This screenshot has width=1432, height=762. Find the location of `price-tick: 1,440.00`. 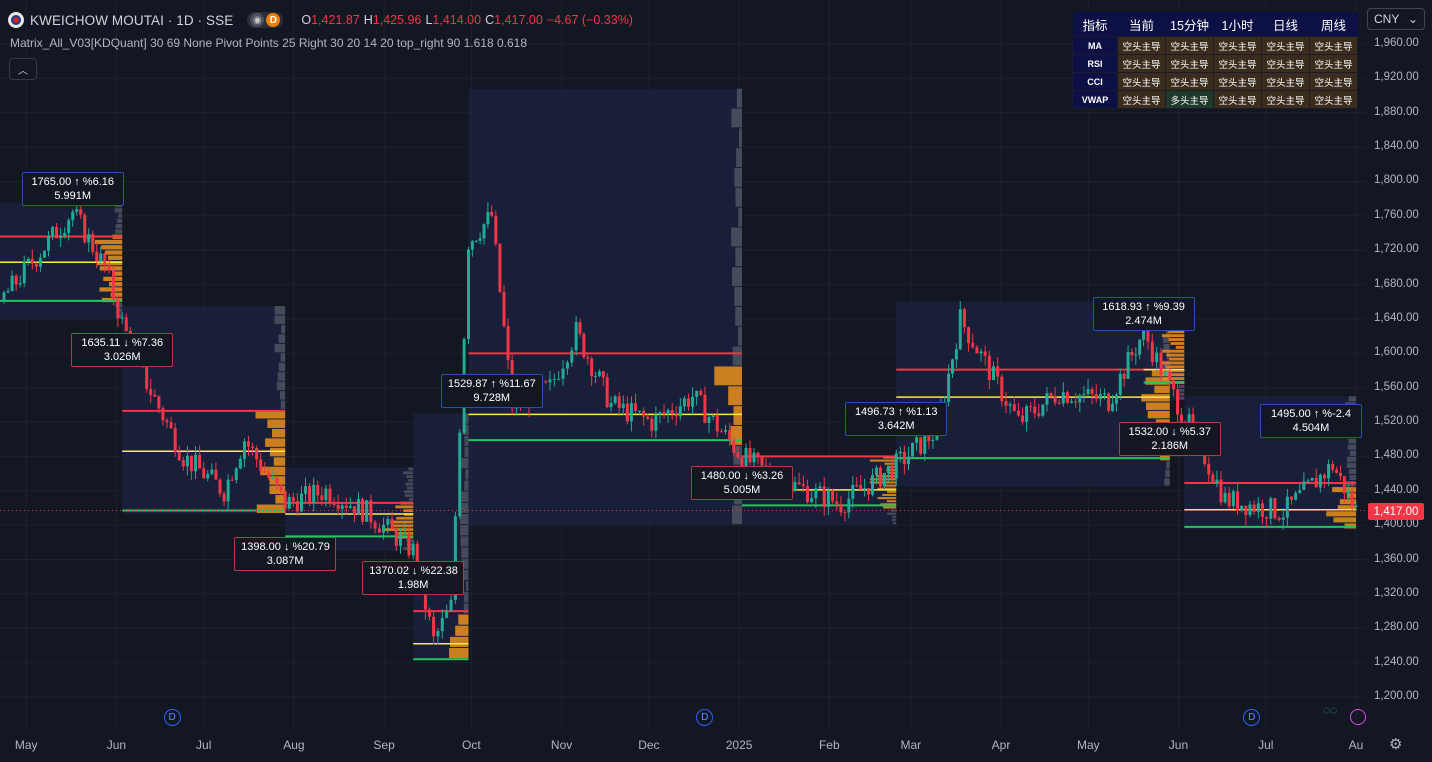

price-tick: 1,440.00 is located at coordinates (1396, 489).